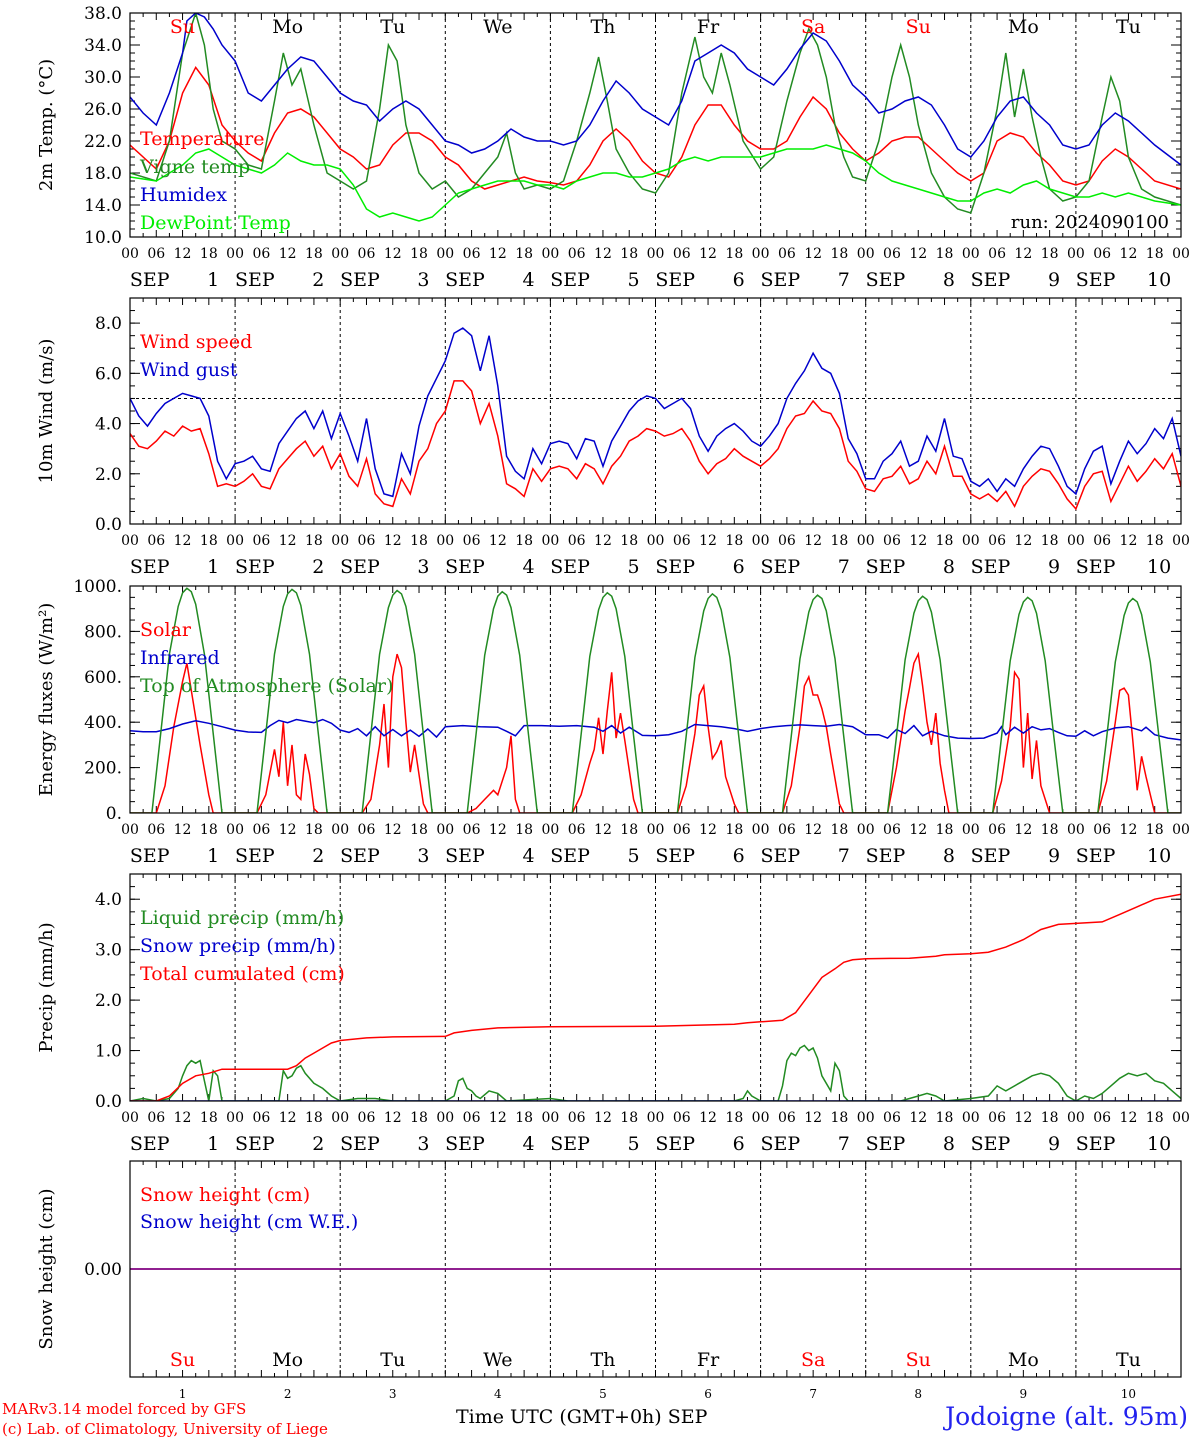 The width and height of the screenshot is (1194, 1444). I want to click on legend-entry: Snow precip (mm/h), so click(238, 946).